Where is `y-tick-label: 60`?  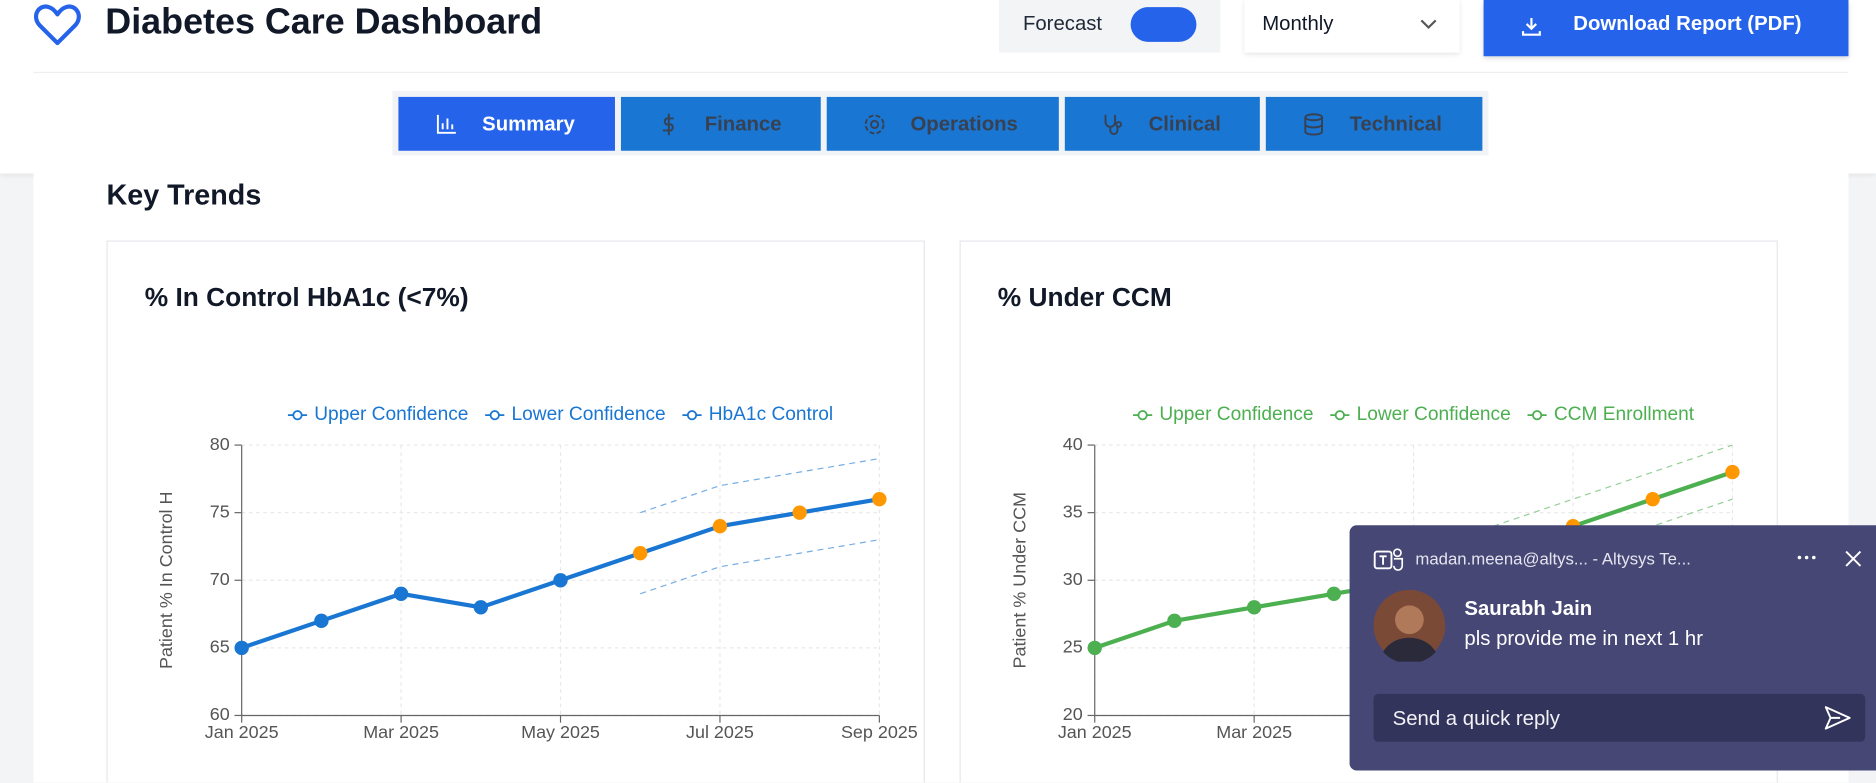 y-tick-label: 60 is located at coordinates (220, 714).